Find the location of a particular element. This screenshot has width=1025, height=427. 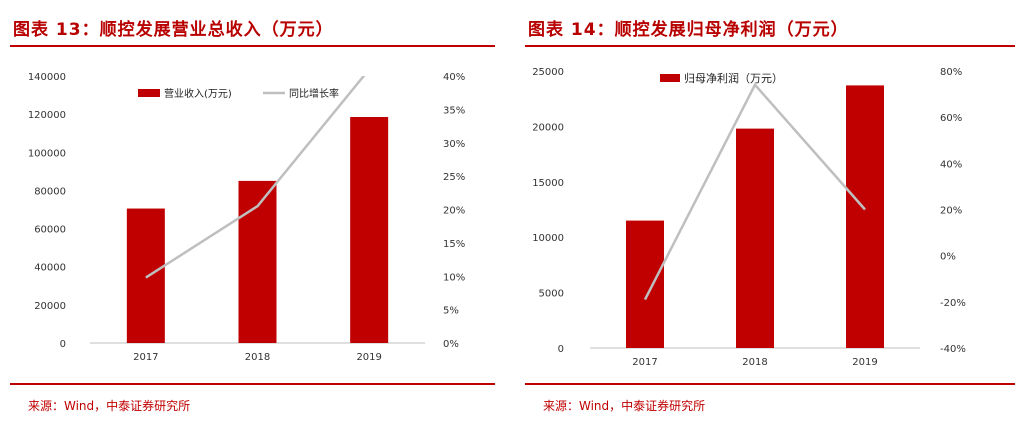

y-right-tick-label: 35% is located at coordinates (454, 110).